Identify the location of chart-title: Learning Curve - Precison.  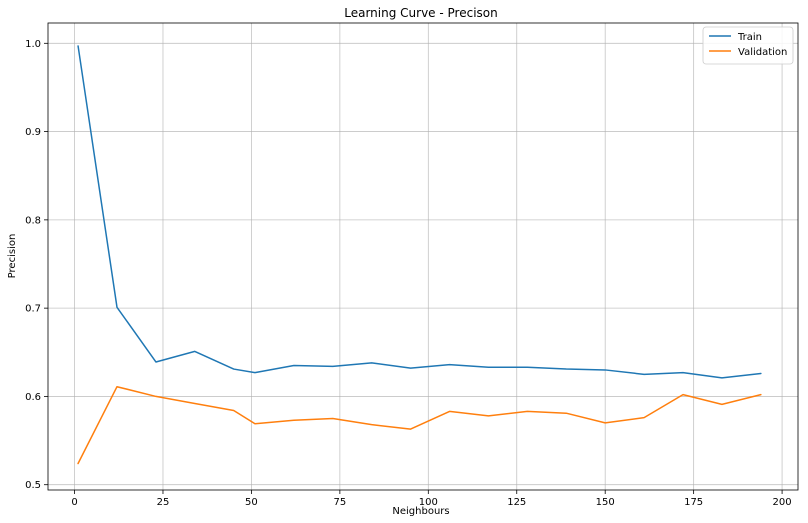
(420, 13).